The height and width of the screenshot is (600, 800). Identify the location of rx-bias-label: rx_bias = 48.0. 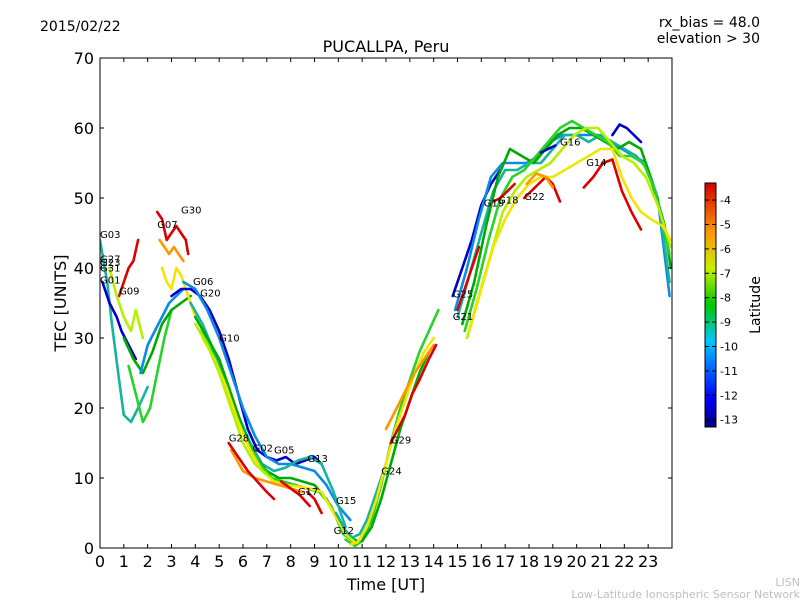
(709, 23).